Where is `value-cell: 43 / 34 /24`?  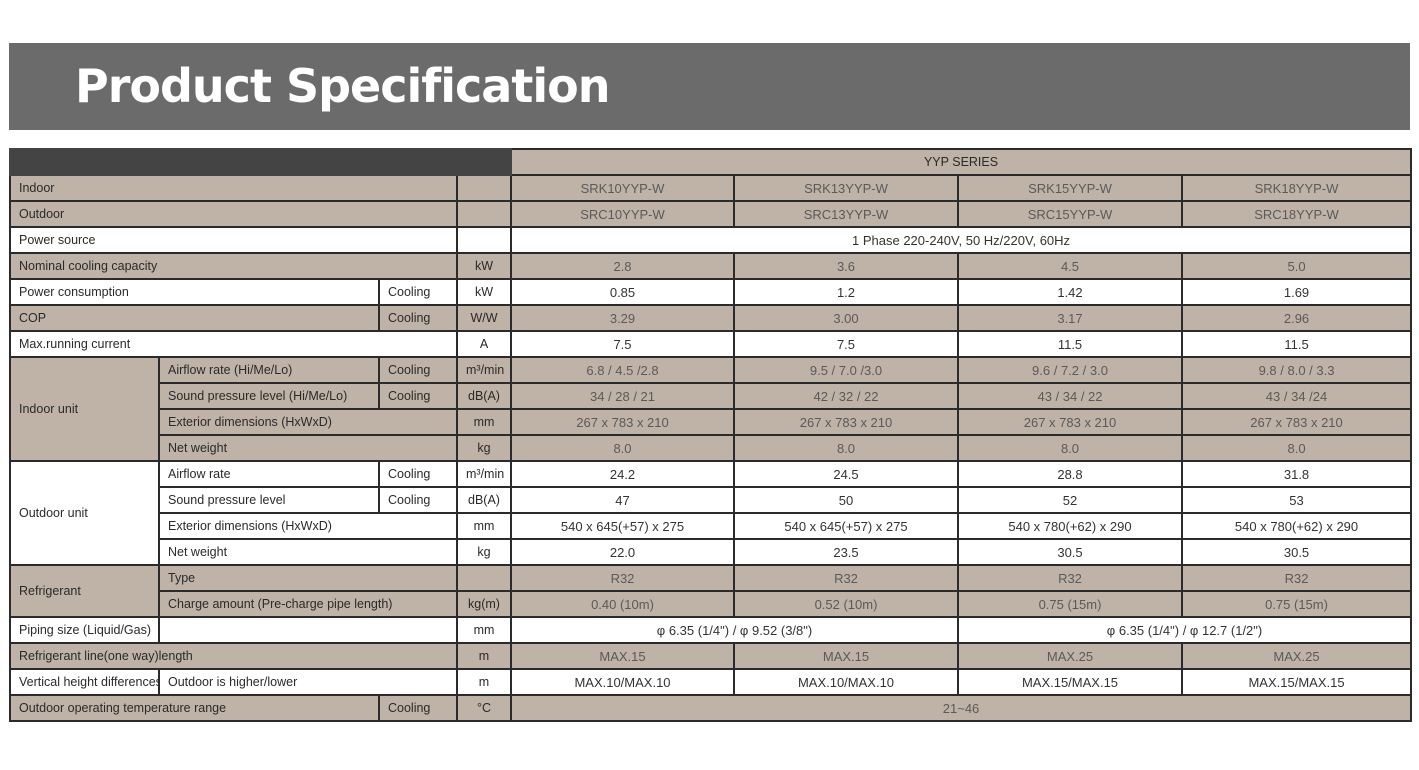
value-cell: 43 / 34 /24 is located at coordinates (1296, 396).